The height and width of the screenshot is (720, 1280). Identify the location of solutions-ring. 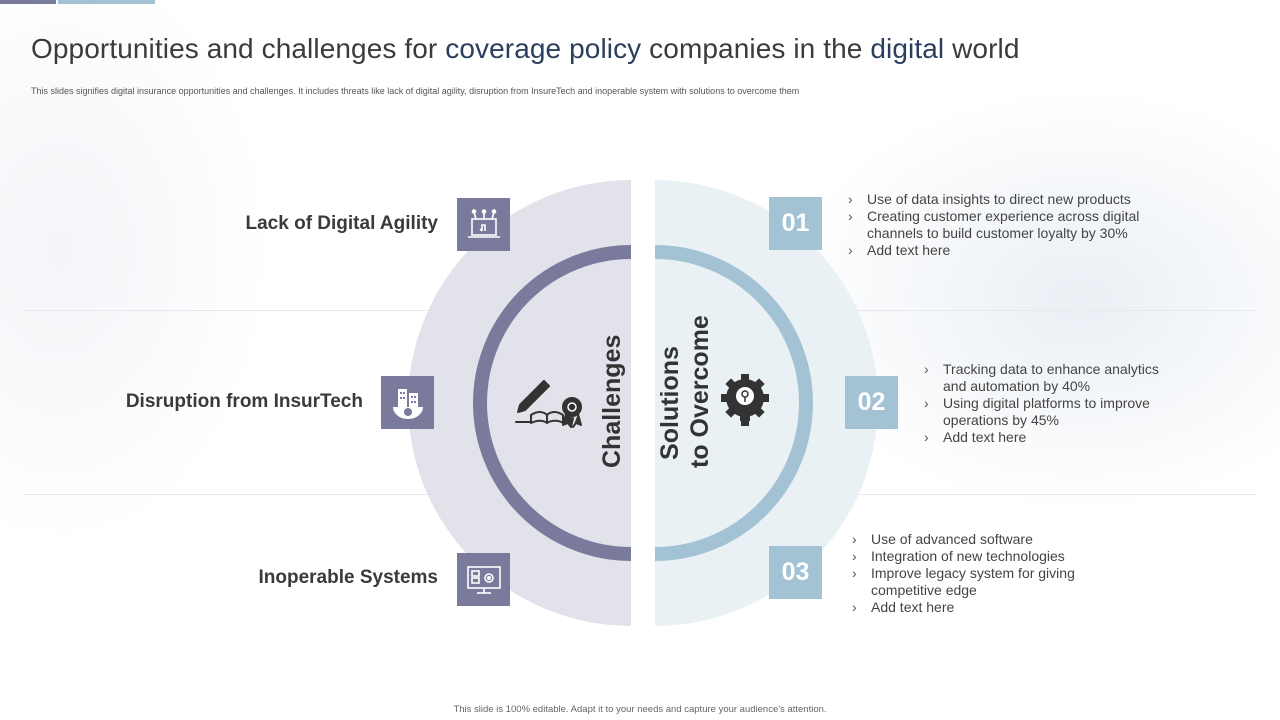
(733, 403).